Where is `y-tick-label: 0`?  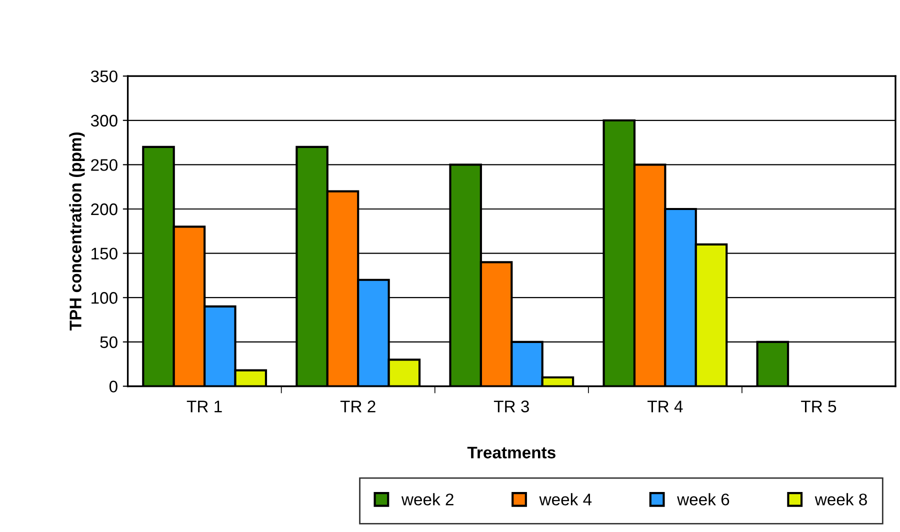 y-tick-label: 0 is located at coordinates (113, 386).